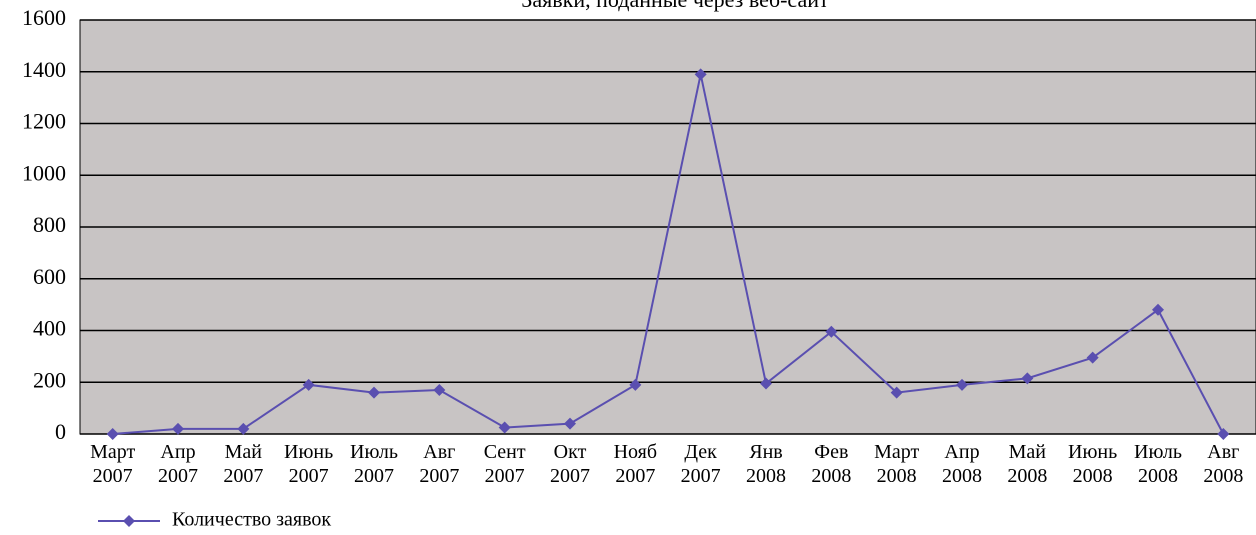 The image size is (1256, 535). Describe the element at coordinates (49, 328) in the screenshot. I see `y-tick-label: 400` at that location.